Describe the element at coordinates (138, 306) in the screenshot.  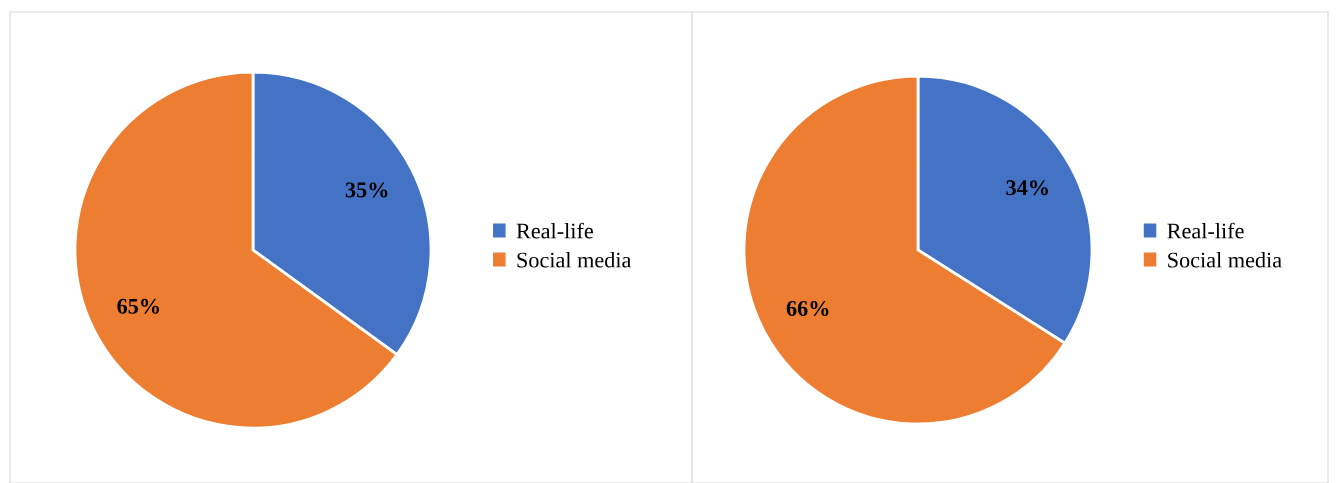
I see `data-label: 65%` at that location.